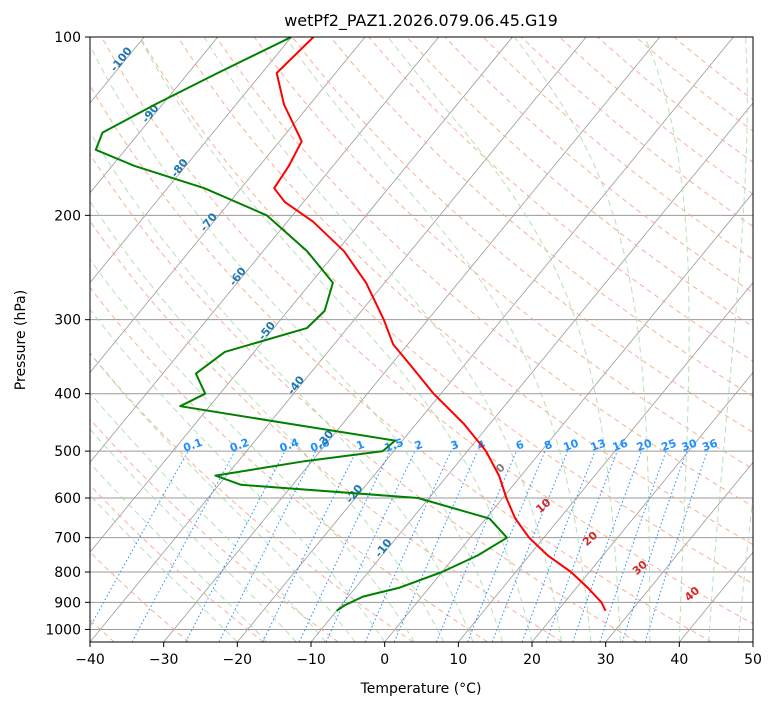 The height and width of the screenshot is (708, 775). I want to click on mixing-ratio-label: 20, so click(644, 445).